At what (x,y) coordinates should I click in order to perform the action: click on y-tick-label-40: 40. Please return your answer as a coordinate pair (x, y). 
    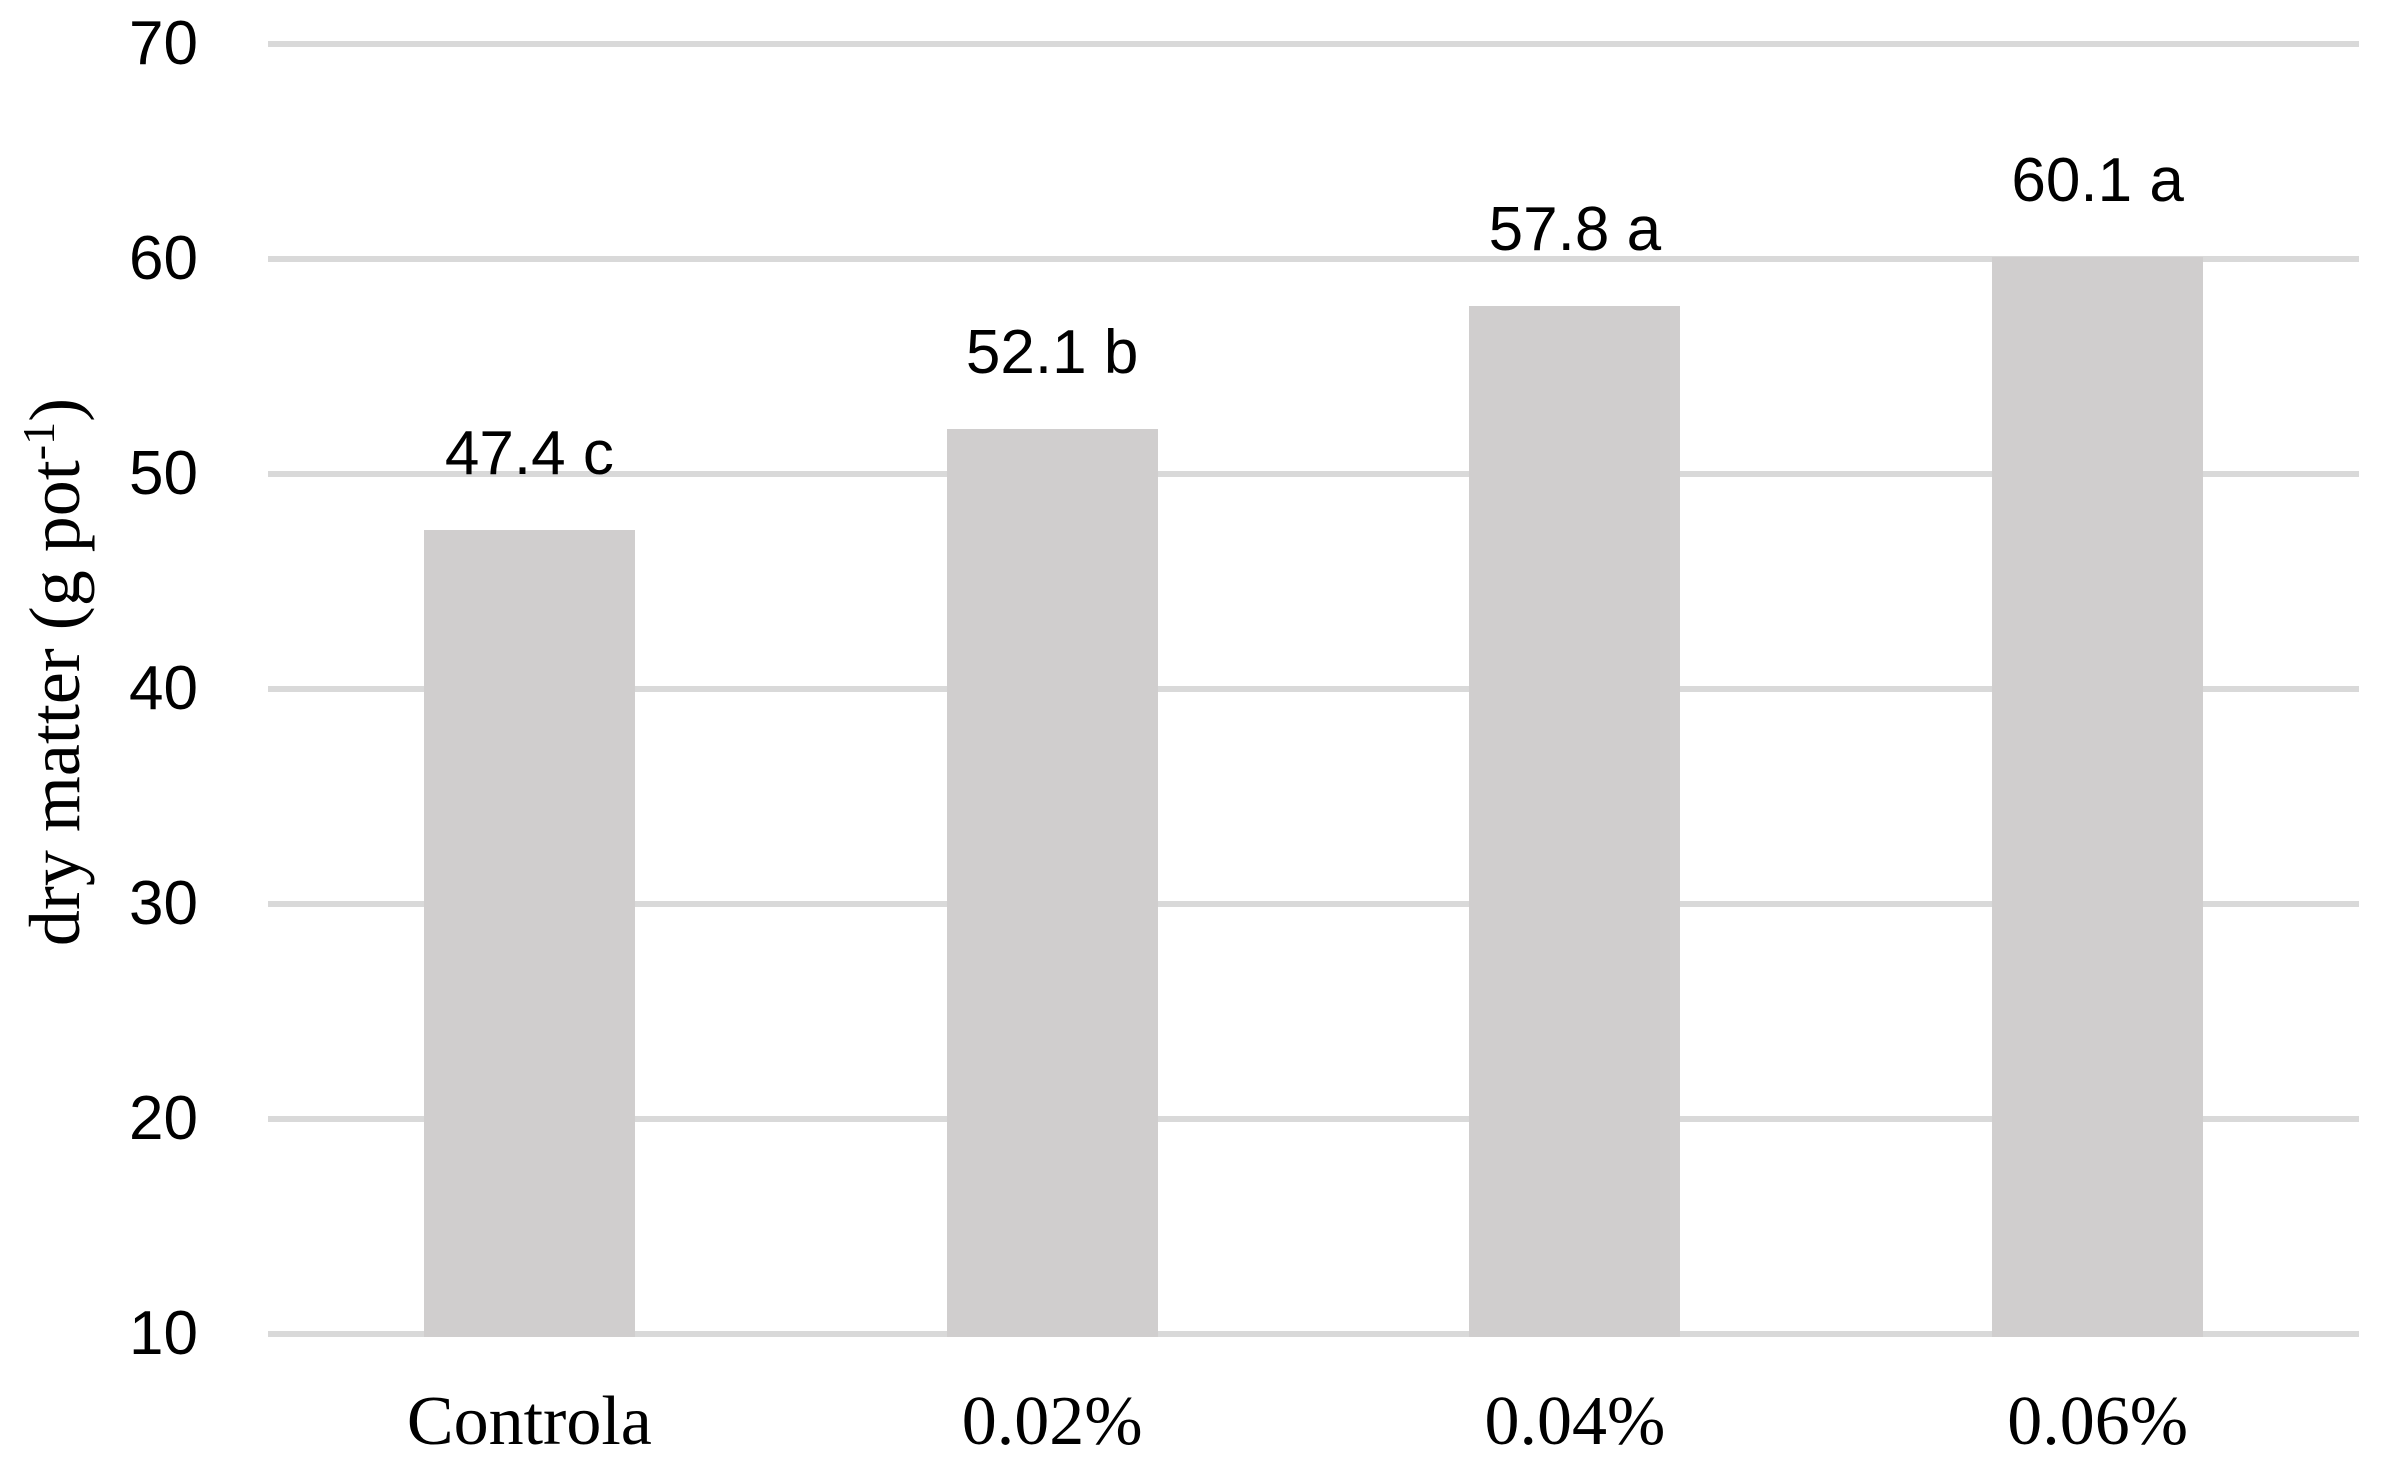
    Looking at the image, I should click on (163, 688).